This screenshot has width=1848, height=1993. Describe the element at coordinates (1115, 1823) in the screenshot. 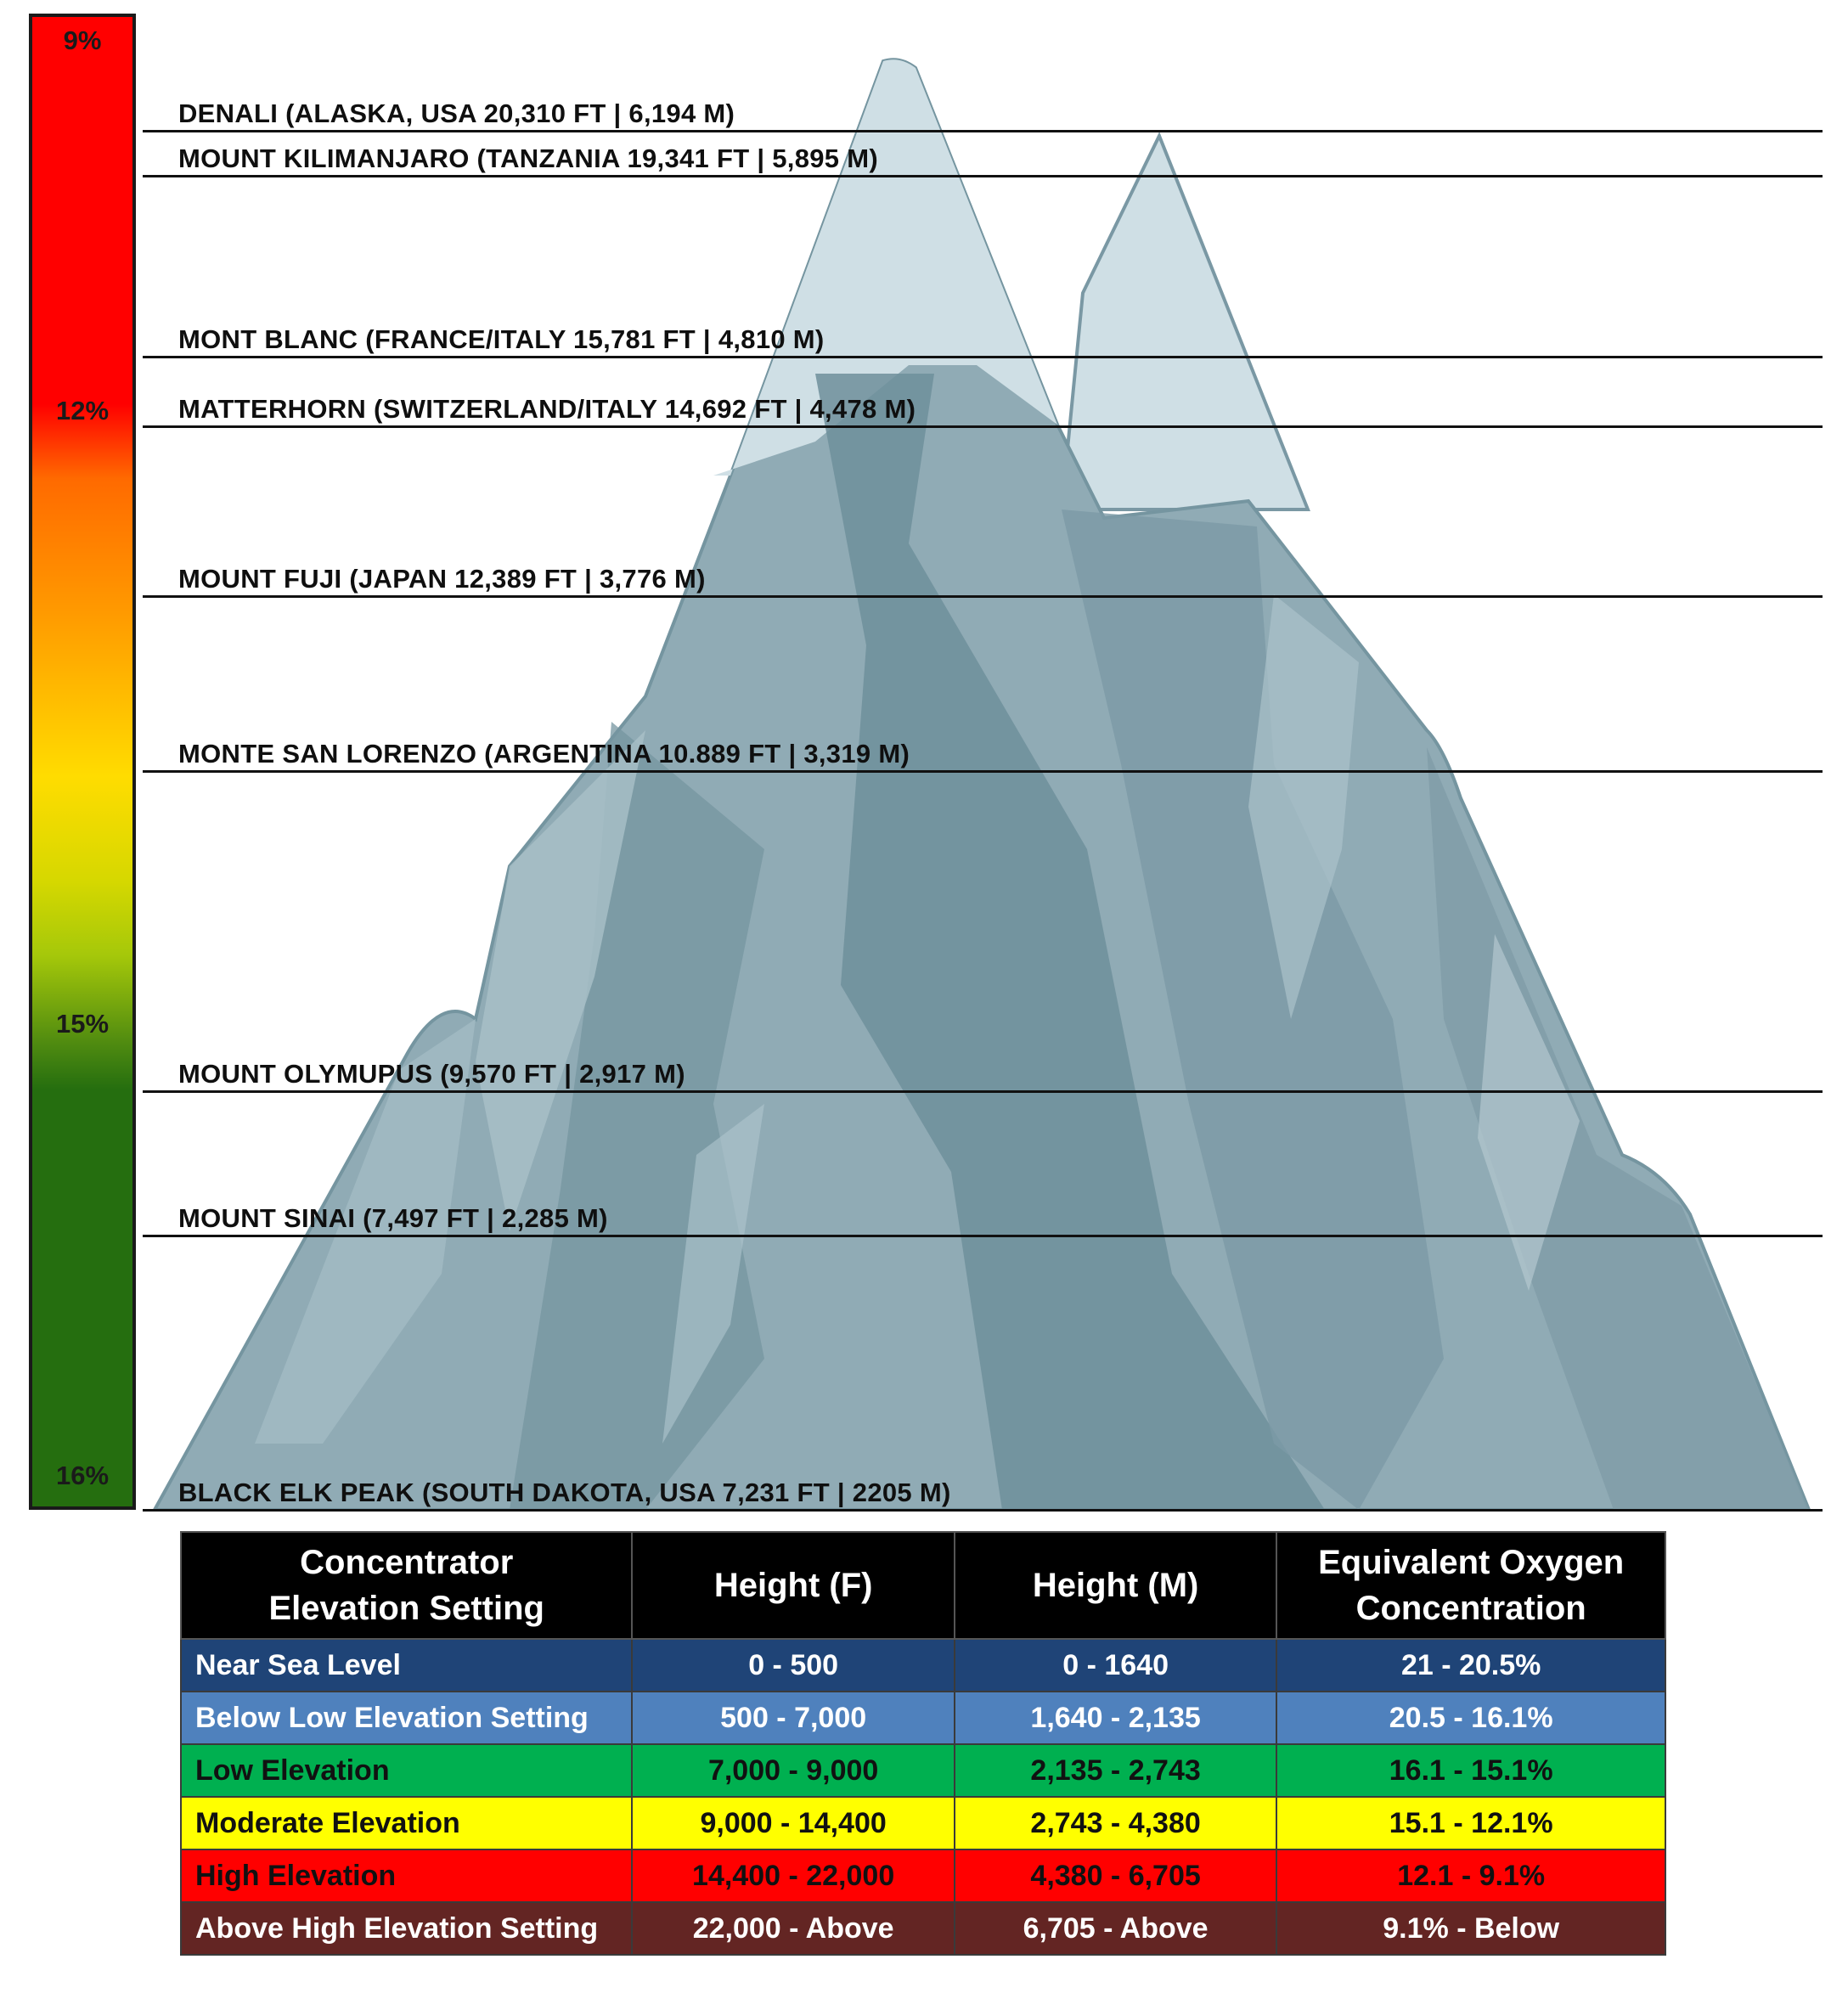

I see `cell-height-m: 2,743 - 4,380` at that location.